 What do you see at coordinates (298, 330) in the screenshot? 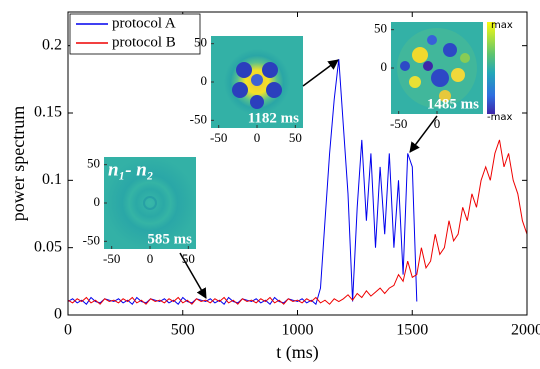
I see `x-tick-label: 1000` at bounding box center [298, 330].